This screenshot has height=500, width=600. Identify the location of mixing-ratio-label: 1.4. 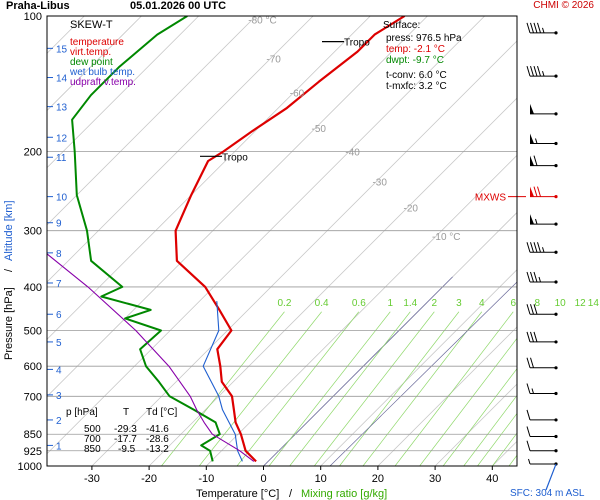
(410, 303).